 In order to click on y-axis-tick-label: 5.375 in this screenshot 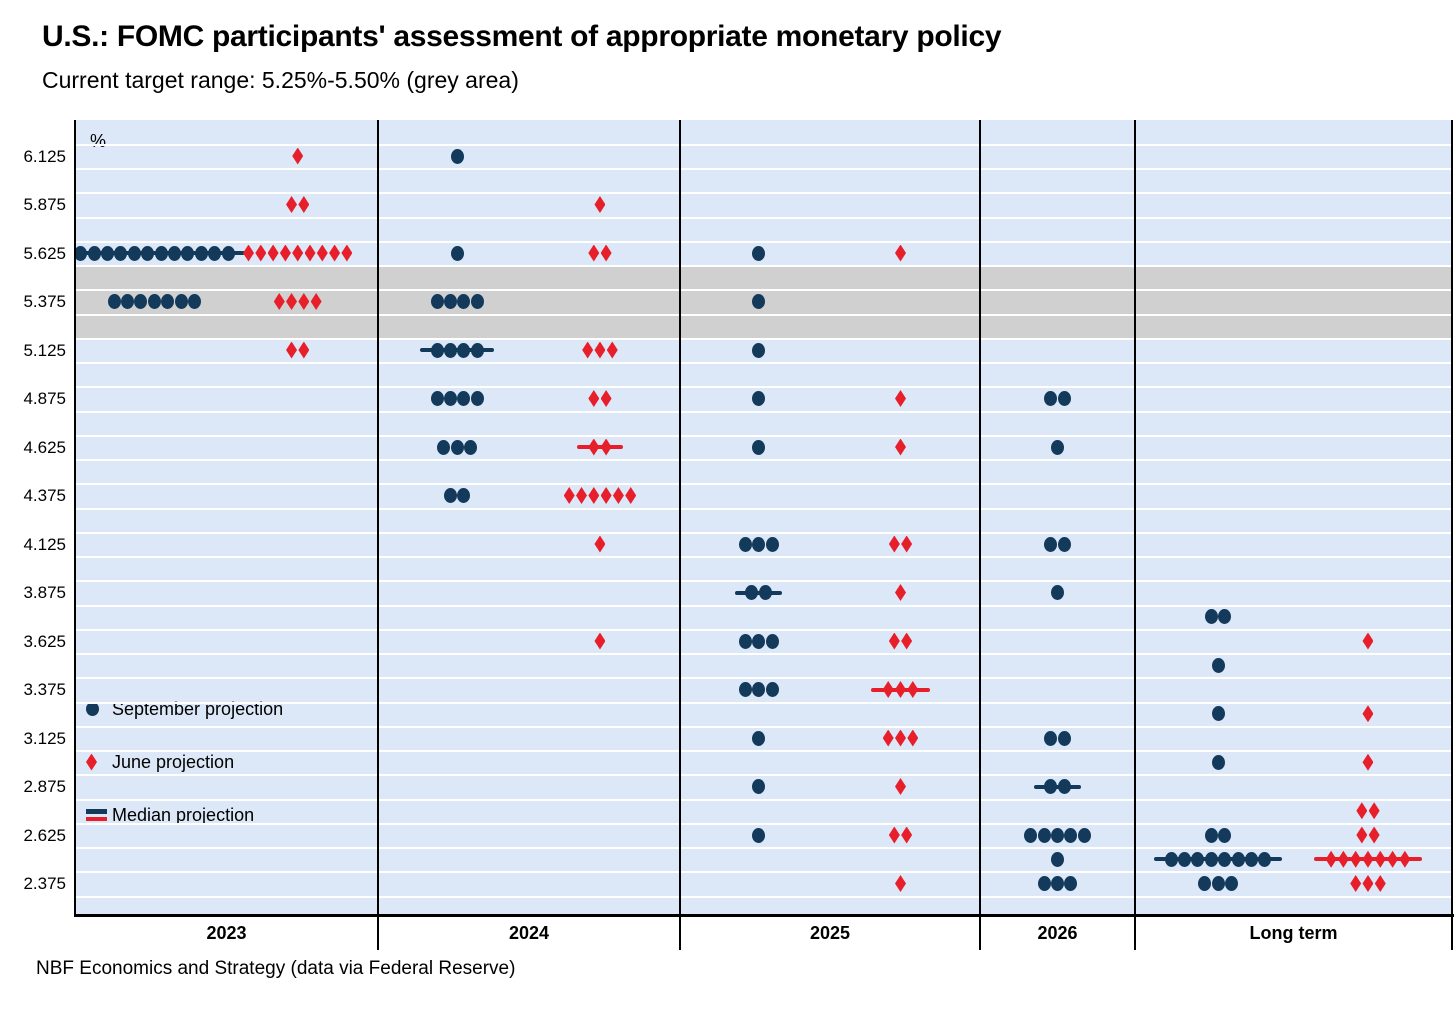, I will do `click(44, 301)`.